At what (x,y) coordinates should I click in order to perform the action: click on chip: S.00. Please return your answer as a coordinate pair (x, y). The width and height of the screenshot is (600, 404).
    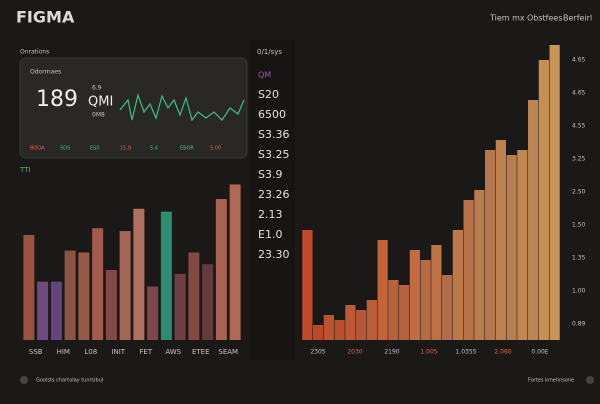
    Looking at the image, I should click on (215, 149).